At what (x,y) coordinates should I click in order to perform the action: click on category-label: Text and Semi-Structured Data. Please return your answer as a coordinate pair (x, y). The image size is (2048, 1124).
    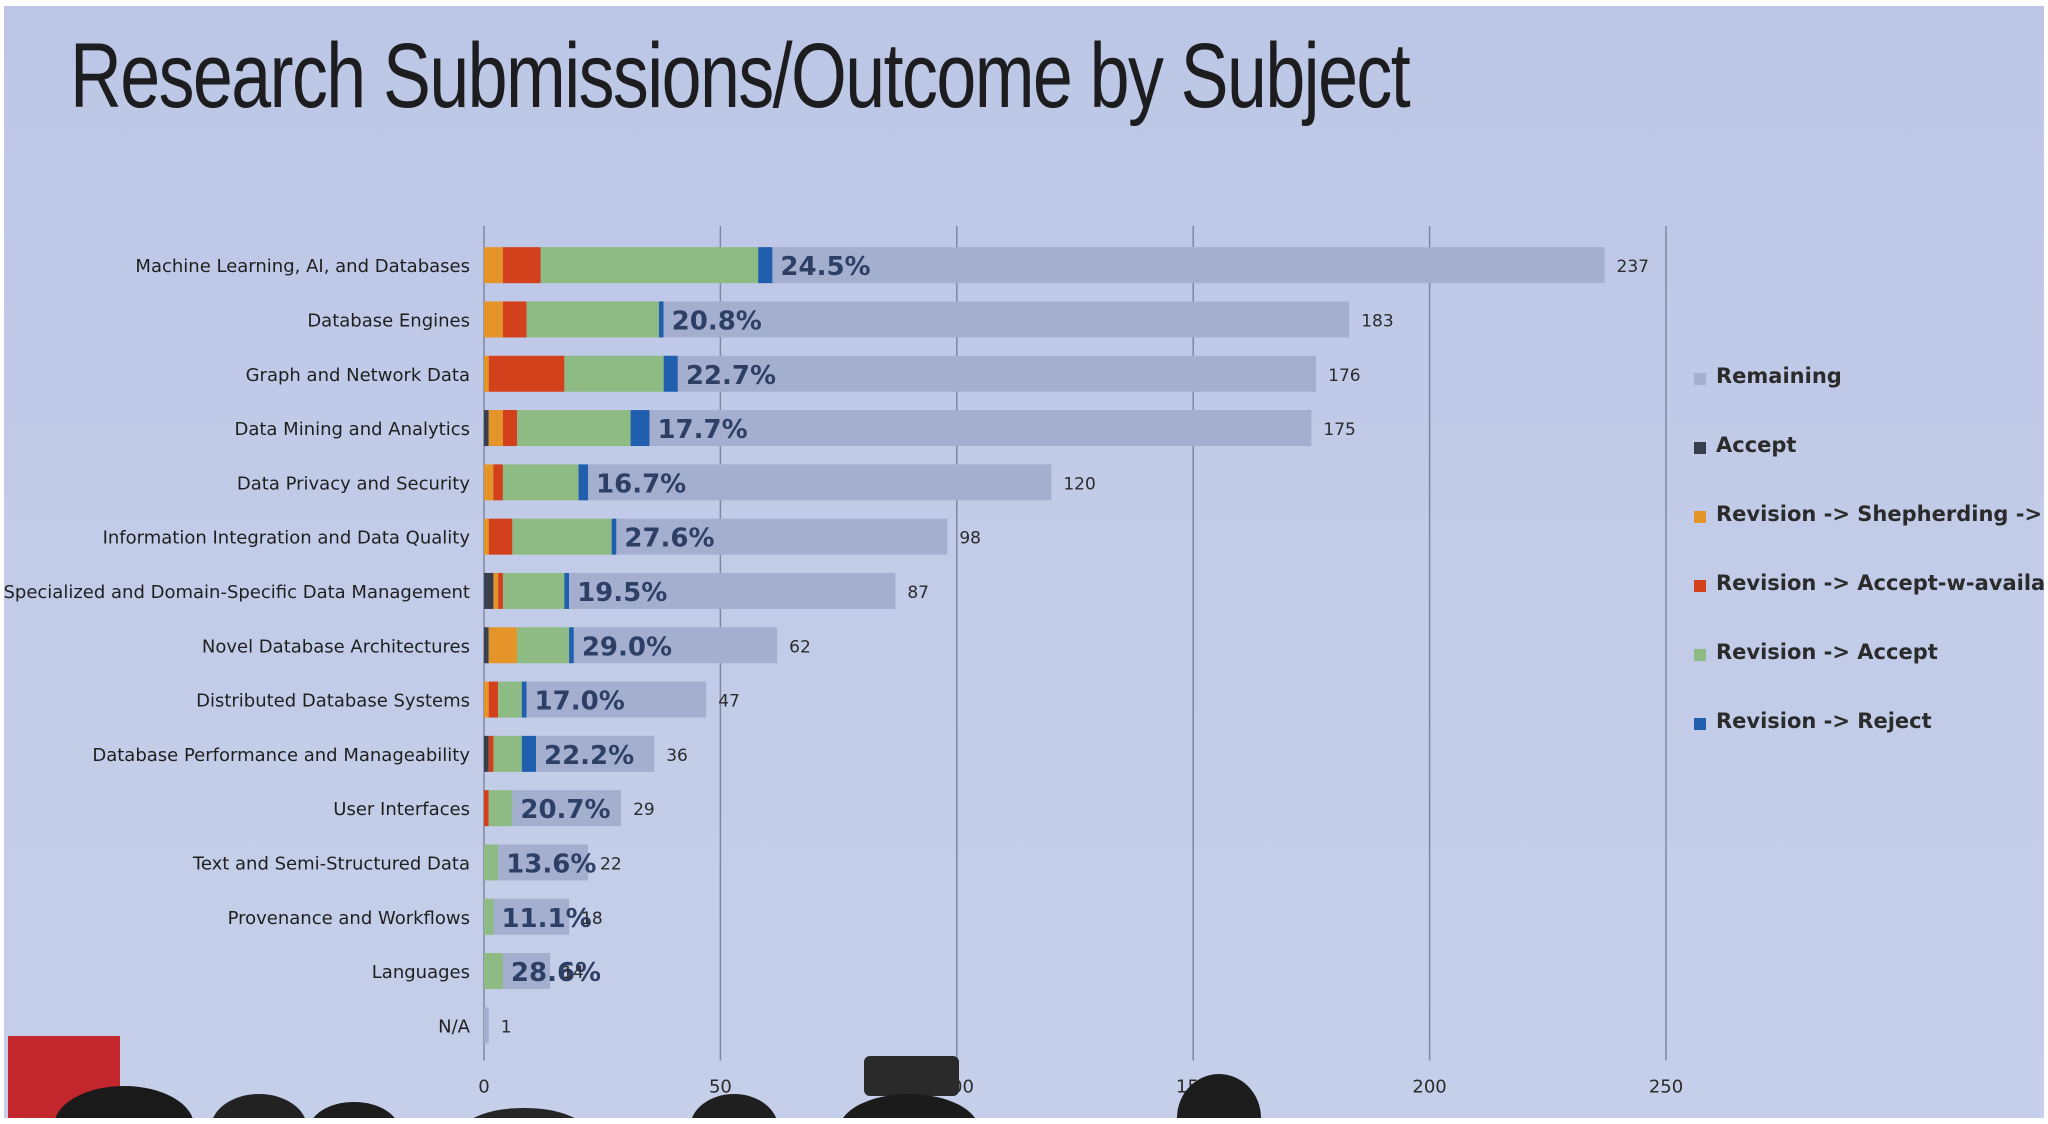
    Looking at the image, I should click on (331, 863).